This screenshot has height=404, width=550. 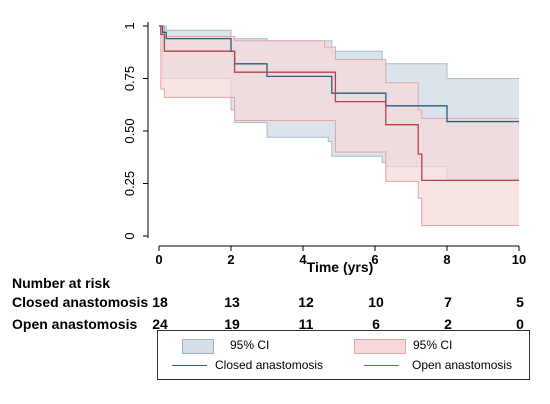 What do you see at coordinates (446, 259) in the screenshot?
I see `x-tick-label: 8` at bounding box center [446, 259].